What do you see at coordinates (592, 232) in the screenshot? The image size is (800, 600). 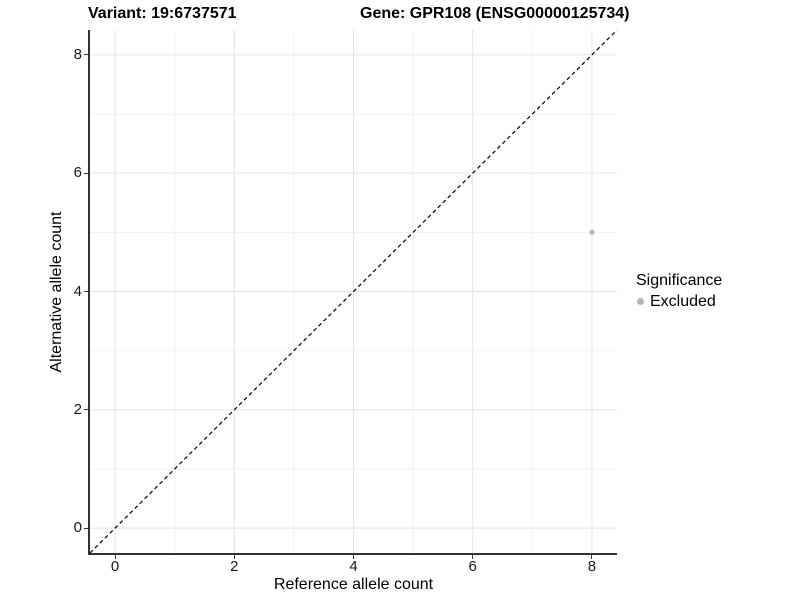 I see `data-point` at bounding box center [592, 232].